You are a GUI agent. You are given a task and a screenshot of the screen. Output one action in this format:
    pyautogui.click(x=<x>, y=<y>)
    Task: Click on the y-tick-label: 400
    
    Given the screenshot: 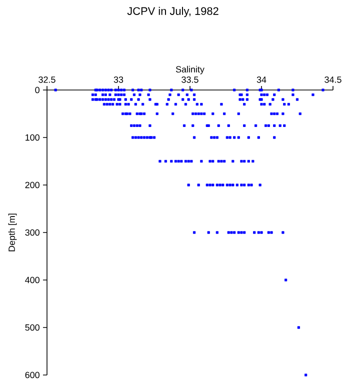 What is the action you would take?
    pyautogui.click(x=32, y=280)
    